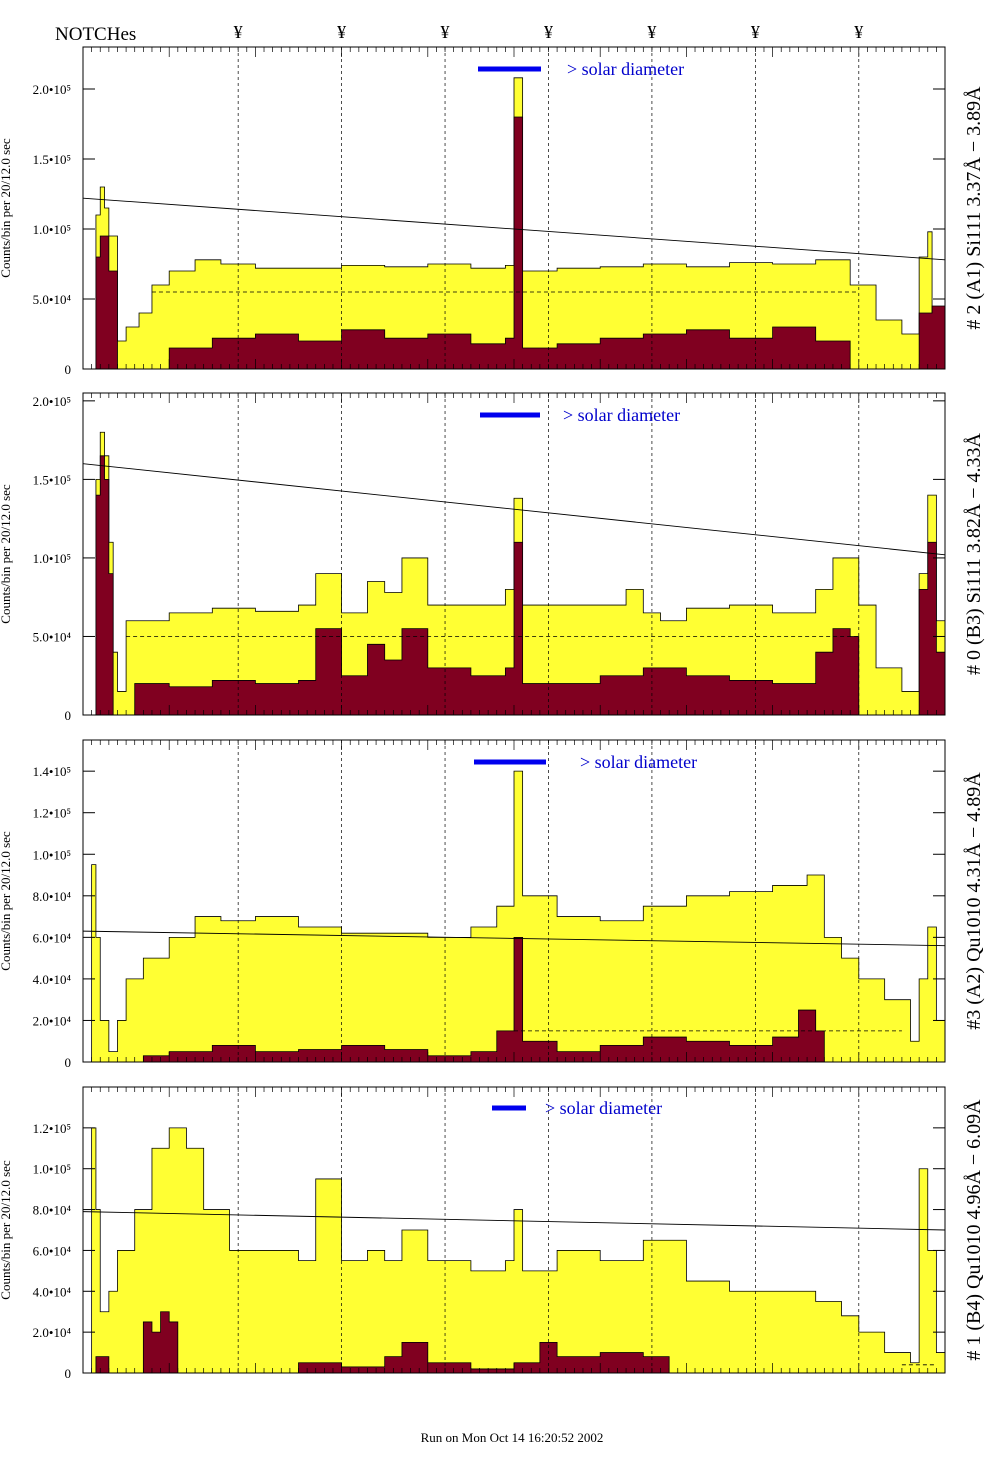 The image size is (1004, 1477). What do you see at coordinates (445, 32) in the screenshot?
I see `notch-mark-3: ¥` at bounding box center [445, 32].